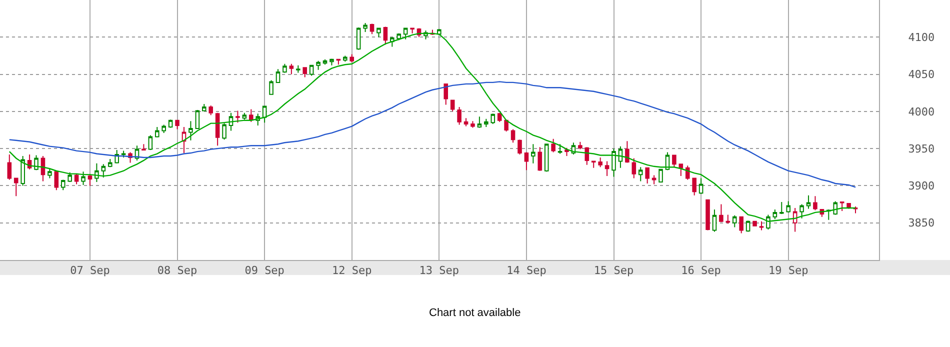 The width and height of the screenshot is (950, 347). I want to click on y-tick-label: 3850, so click(921, 223).